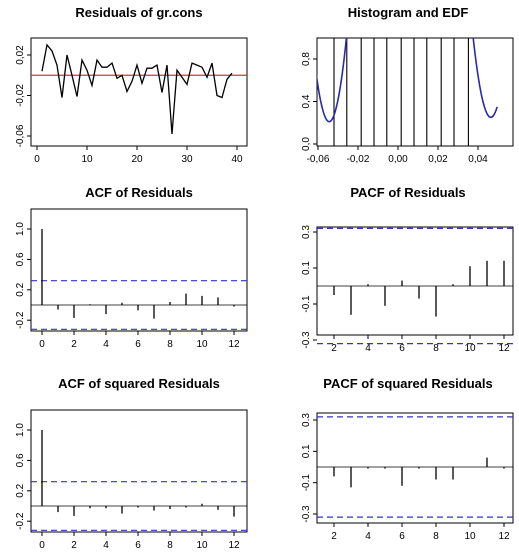 Image resolution: width=519 pixels, height=556 pixels. What do you see at coordinates (407, 192) in the screenshot?
I see `chart-title: PACF of Residuals` at bounding box center [407, 192].